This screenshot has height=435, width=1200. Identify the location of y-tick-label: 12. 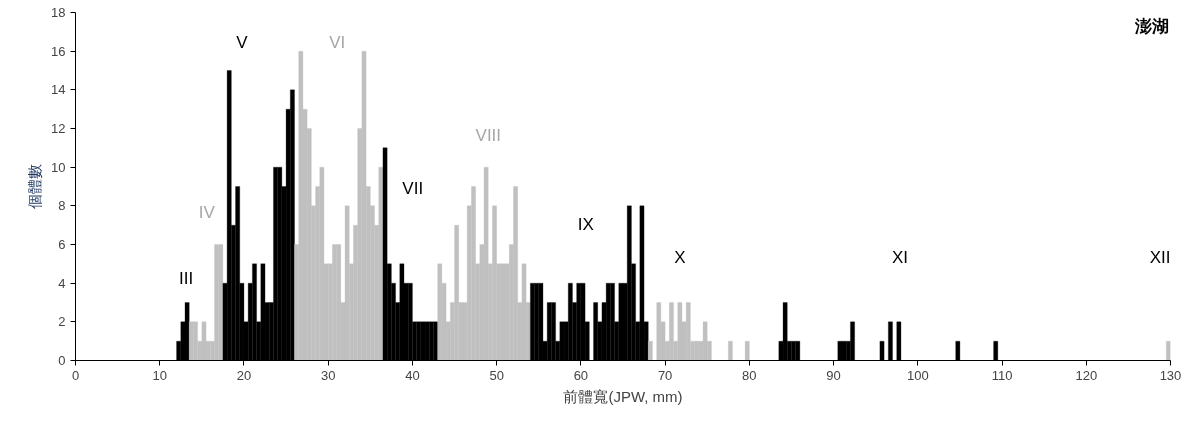
(58, 128).